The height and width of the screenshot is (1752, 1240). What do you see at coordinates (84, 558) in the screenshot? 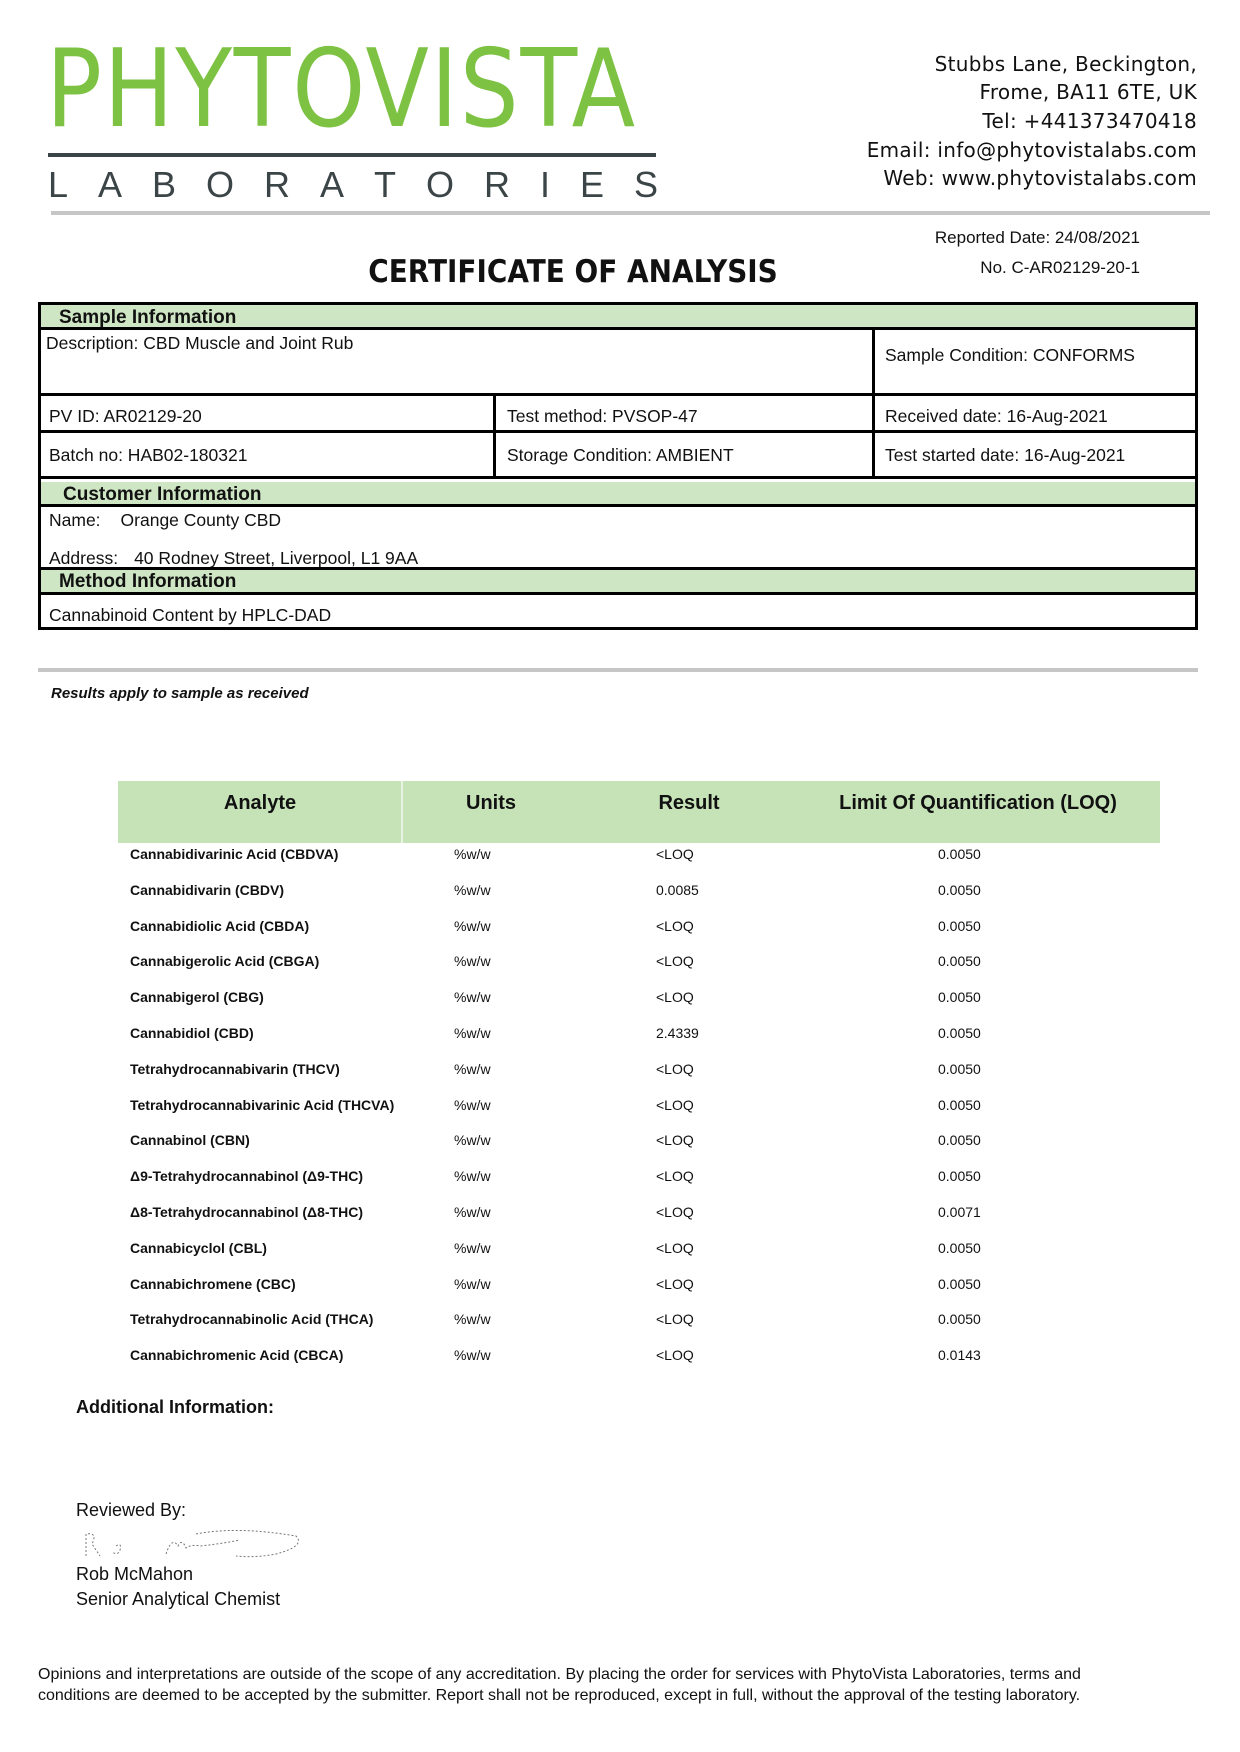
I see `customer-address-label: Address:` at bounding box center [84, 558].